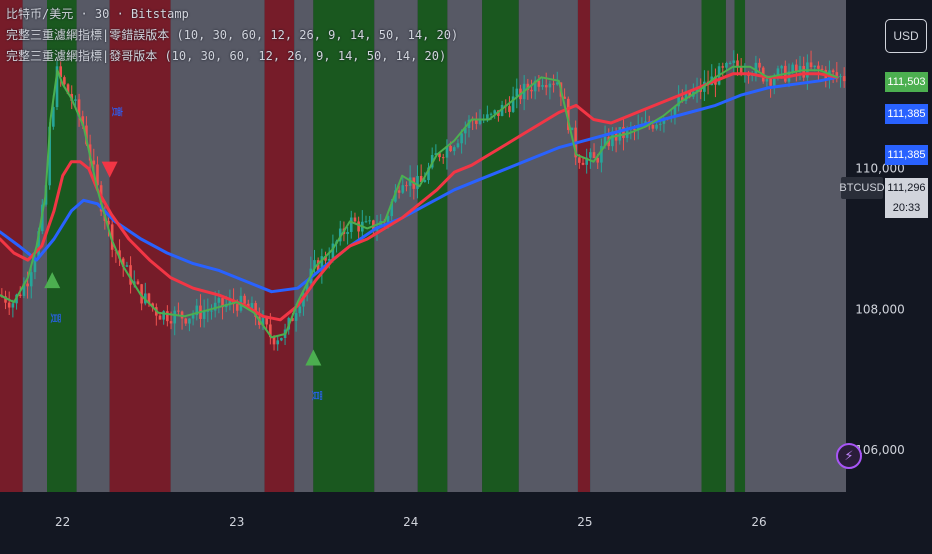 The height and width of the screenshot is (554, 932). What do you see at coordinates (906, 114) in the screenshot?
I see `price-tag-mid: 111,385` at bounding box center [906, 114].